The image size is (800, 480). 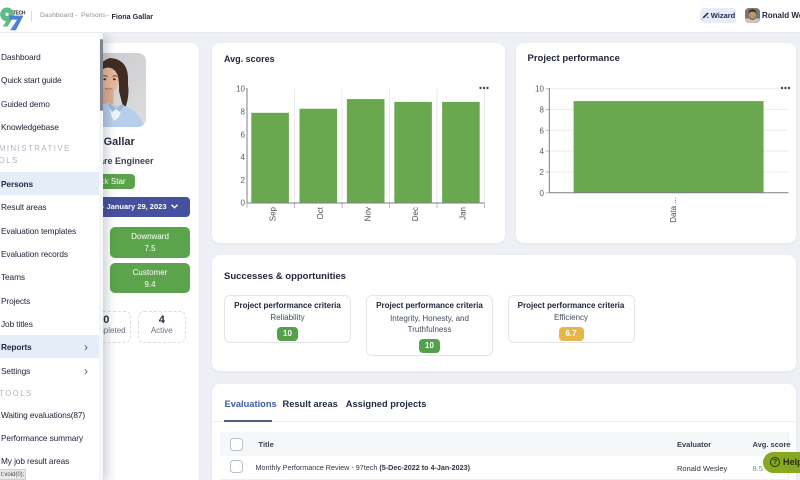 I want to click on svg-text: Nov, so click(x=368, y=214).